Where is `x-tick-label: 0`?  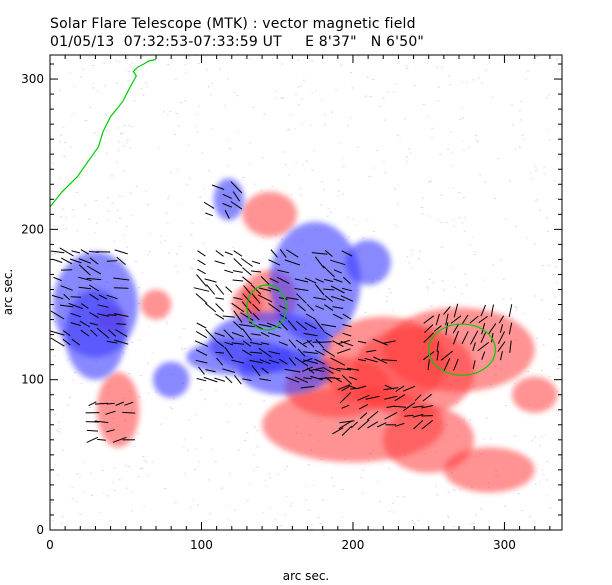 x-tick-label: 0 is located at coordinates (50, 545).